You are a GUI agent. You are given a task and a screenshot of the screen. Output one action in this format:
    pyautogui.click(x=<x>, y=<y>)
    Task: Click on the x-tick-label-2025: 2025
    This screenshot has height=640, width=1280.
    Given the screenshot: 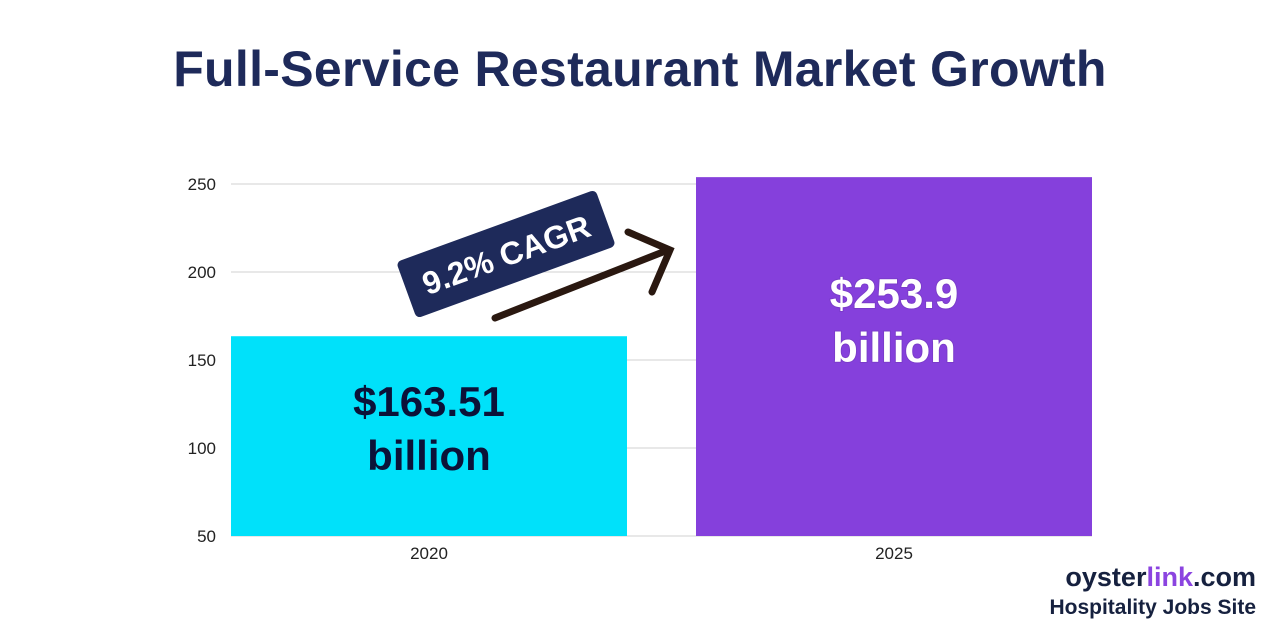 What is the action you would take?
    pyautogui.click(x=894, y=553)
    